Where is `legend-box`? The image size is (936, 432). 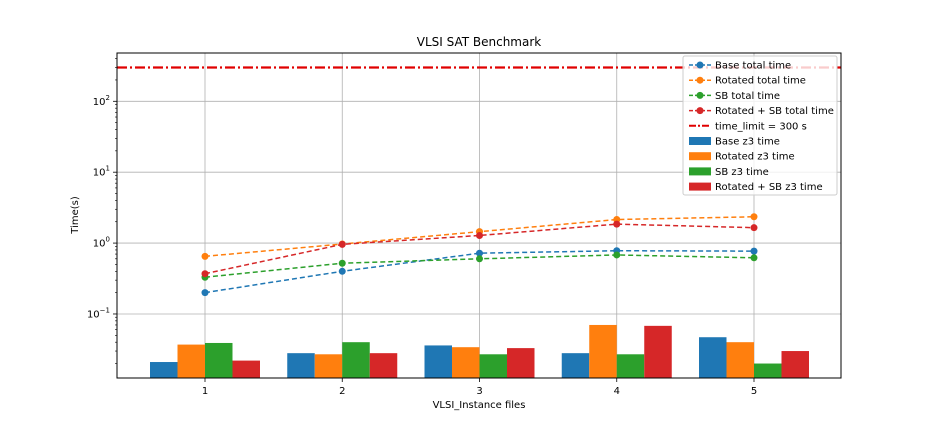 legend-box is located at coordinates (760, 125).